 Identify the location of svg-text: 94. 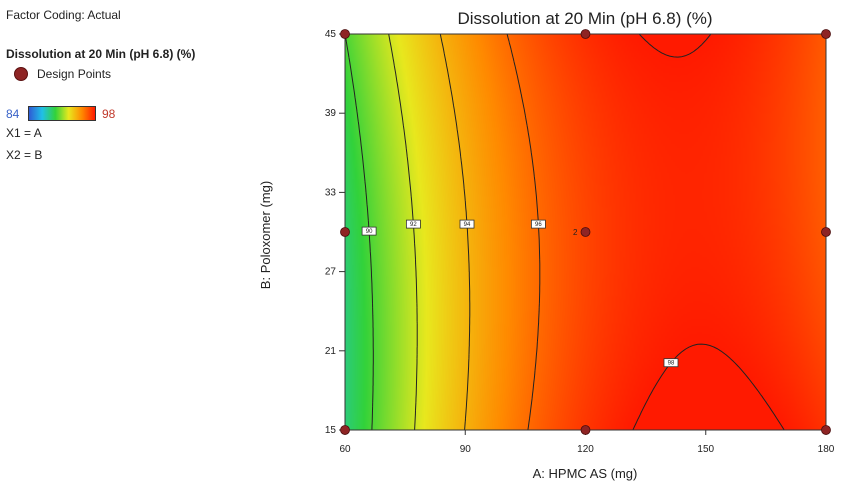
(467, 225).